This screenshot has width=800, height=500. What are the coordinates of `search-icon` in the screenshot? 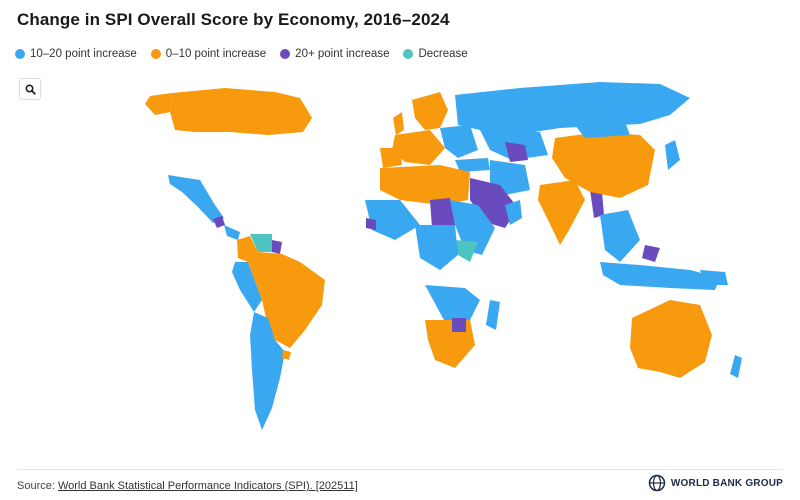 It's located at (30, 89).